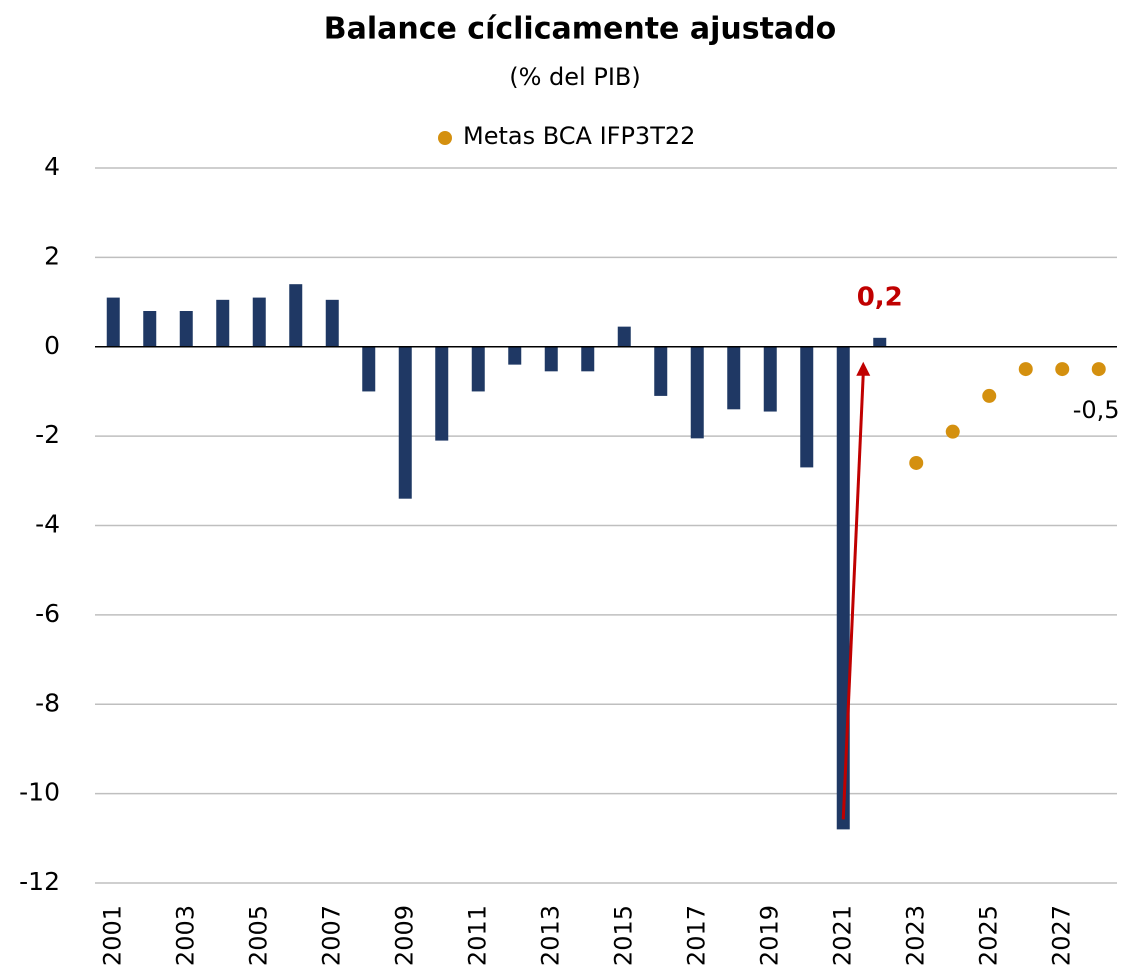 The image size is (1127, 974). I want to click on annotation-arrowhead, so click(863, 368).